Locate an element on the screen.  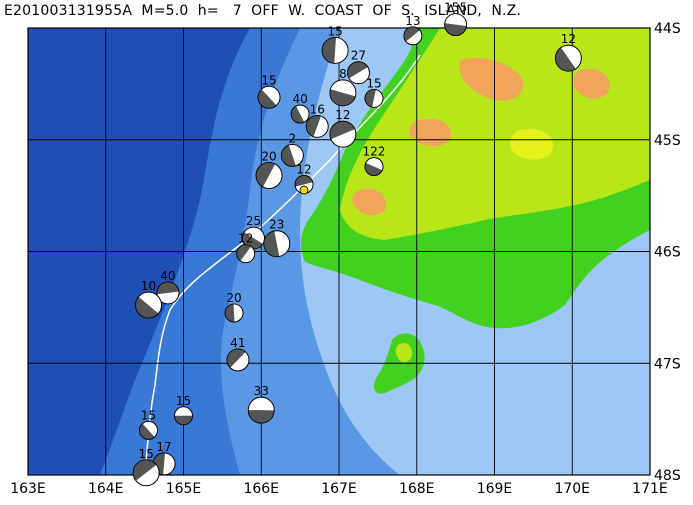
lon-tick-label: 166E is located at coordinates (261, 489).